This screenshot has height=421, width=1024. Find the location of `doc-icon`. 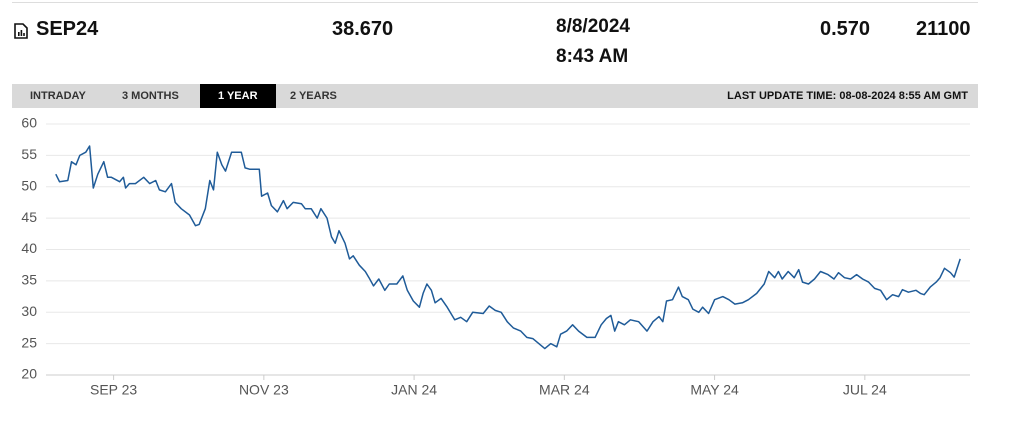

doc-icon is located at coordinates (21, 31).